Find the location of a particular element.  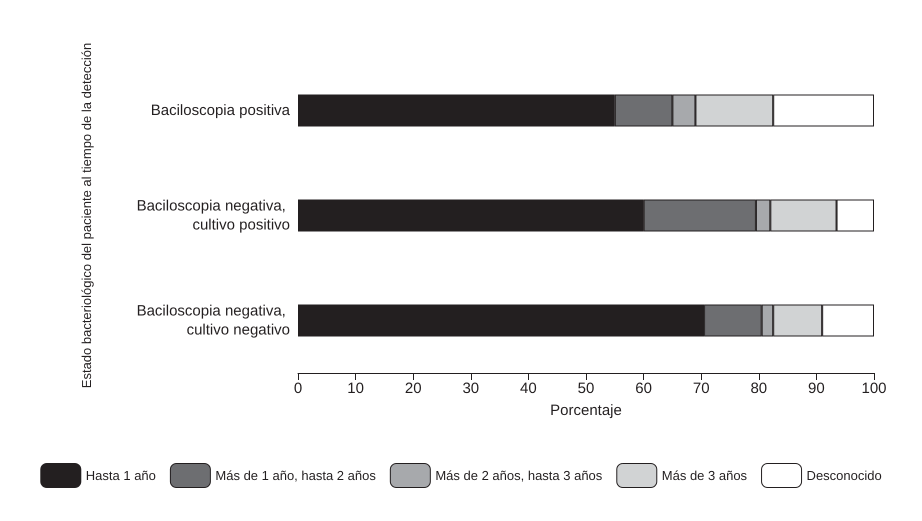

x-axis-title: Porcentaje is located at coordinates (586, 410).